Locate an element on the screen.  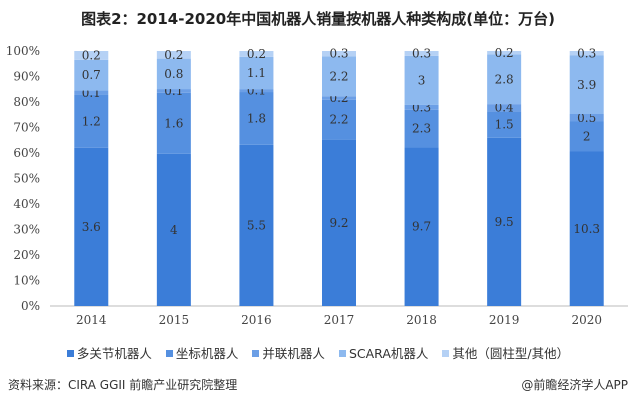
data-label: 3.9 is located at coordinates (586, 85).